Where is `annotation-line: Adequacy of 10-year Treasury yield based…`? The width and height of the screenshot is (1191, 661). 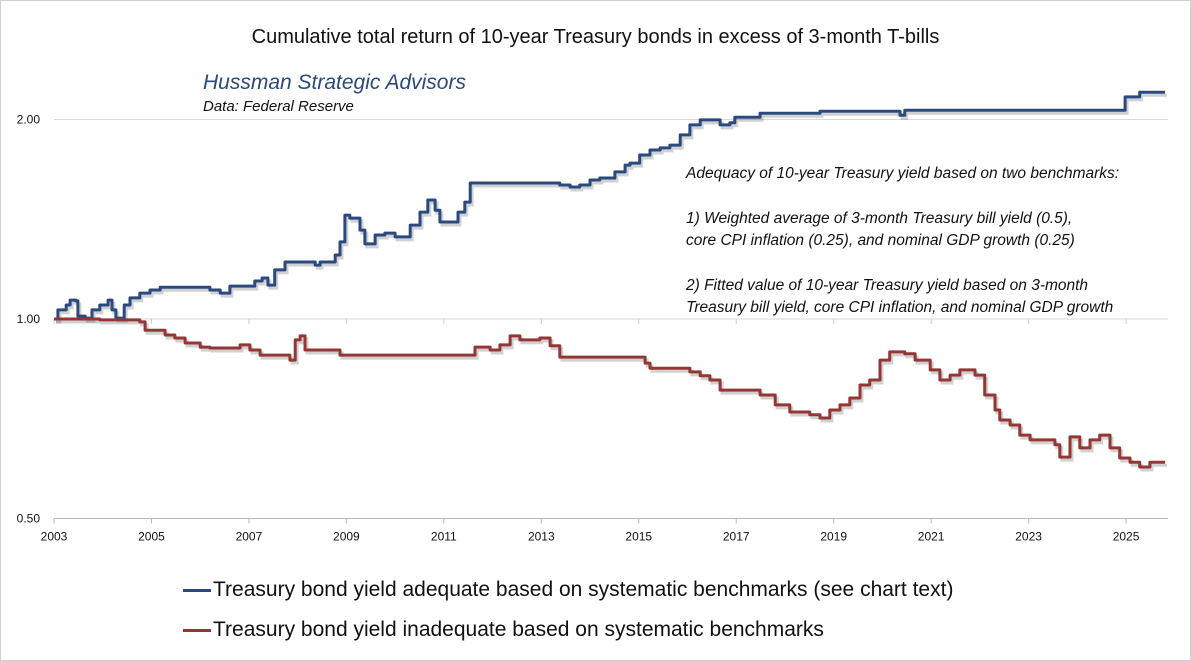
annotation-line: Adequacy of 10-year Treasury yield based… is located at coordinates (903, 173).